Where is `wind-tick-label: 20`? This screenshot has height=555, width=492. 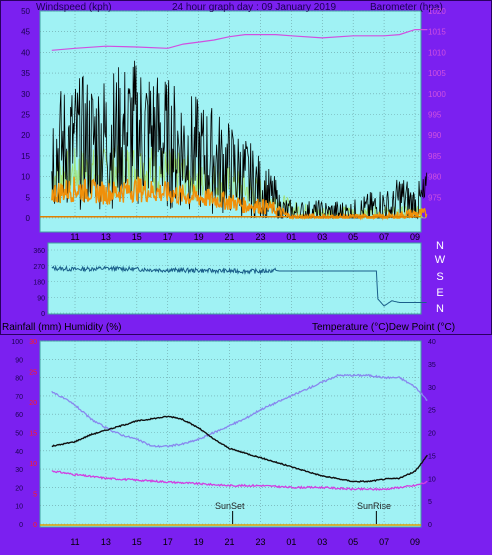
wind-tick-label: 20 is located at coordinates (25, 135).